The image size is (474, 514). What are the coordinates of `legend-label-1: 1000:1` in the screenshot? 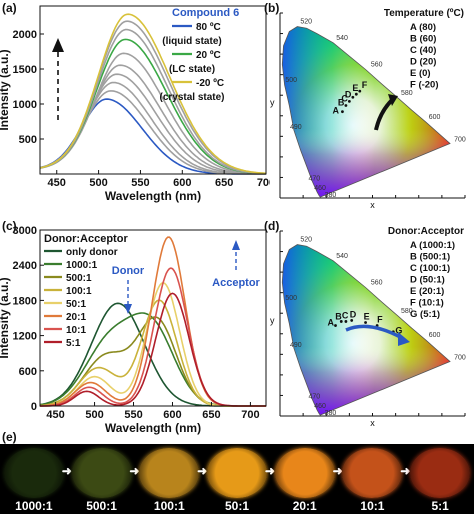 It's located at (82, 265).